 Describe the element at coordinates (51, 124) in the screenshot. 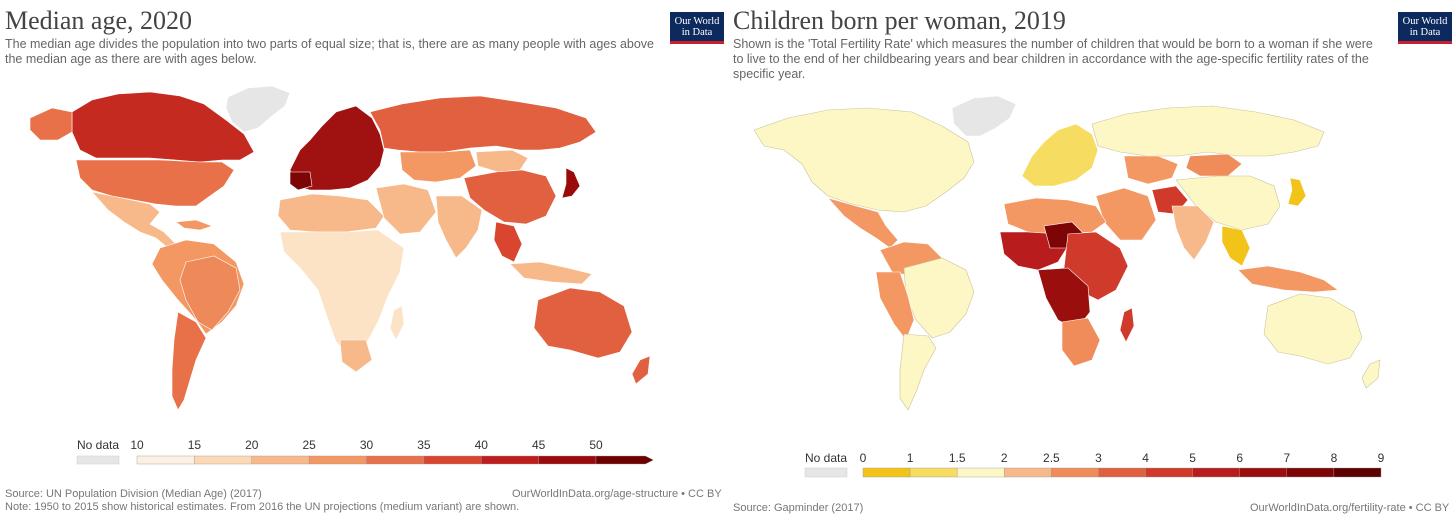

I see `map-region-alaska` at that location.